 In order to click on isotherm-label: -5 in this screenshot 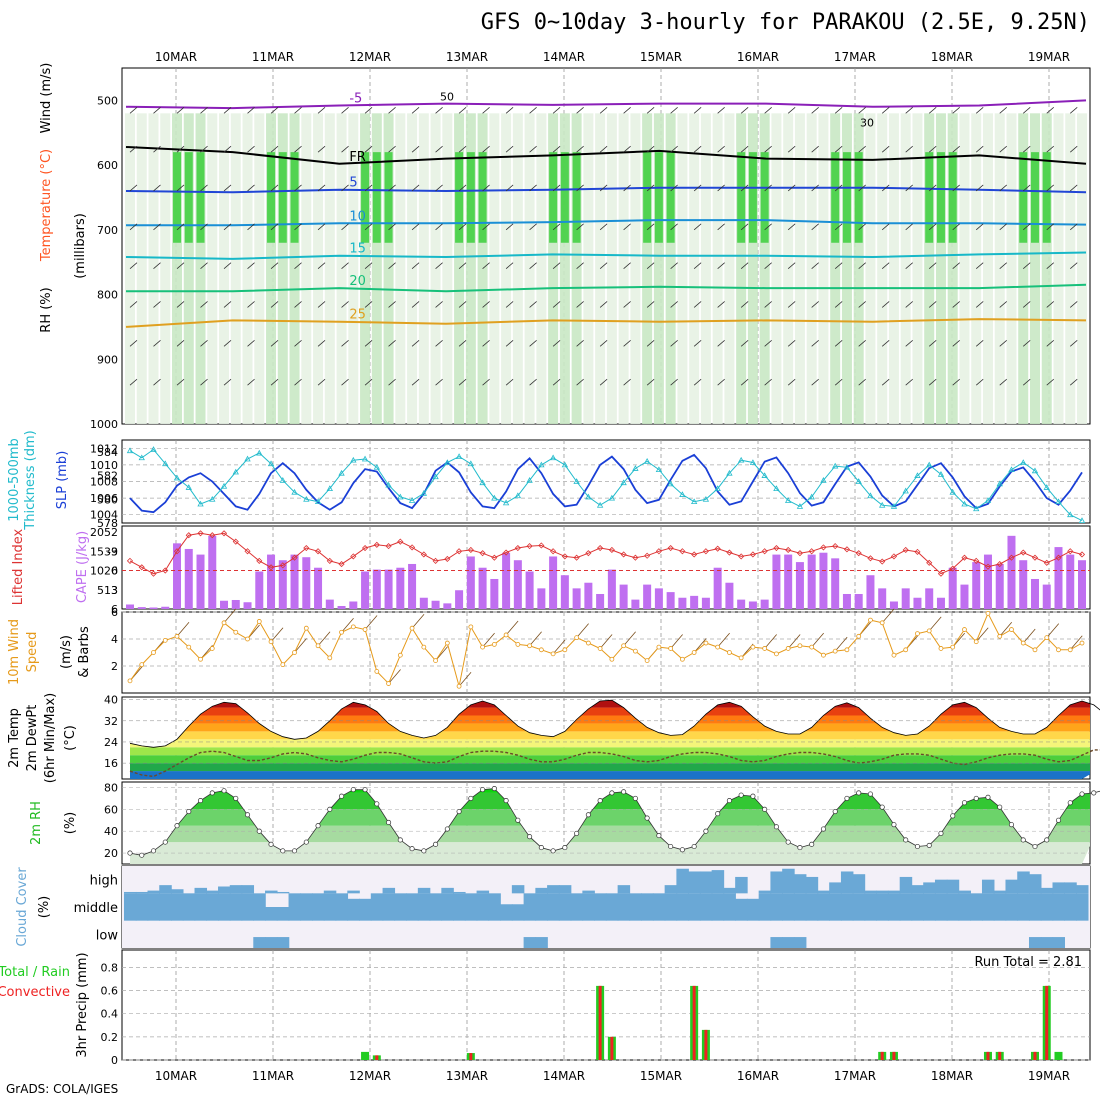, I will do `click(355, 99)`.